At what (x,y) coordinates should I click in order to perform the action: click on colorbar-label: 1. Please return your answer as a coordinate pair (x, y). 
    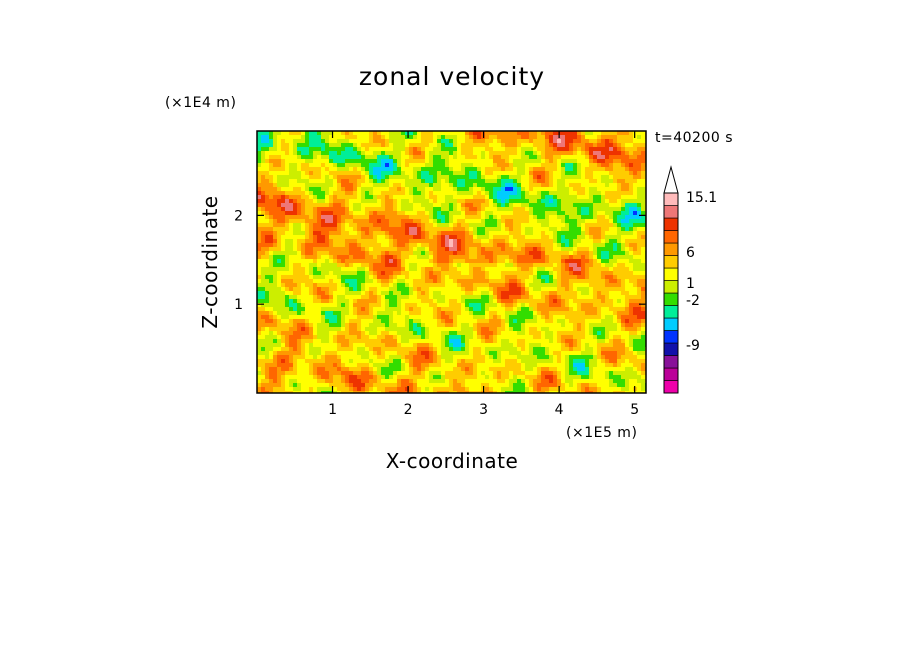
    Looking at the image, I should click on (690, 284).